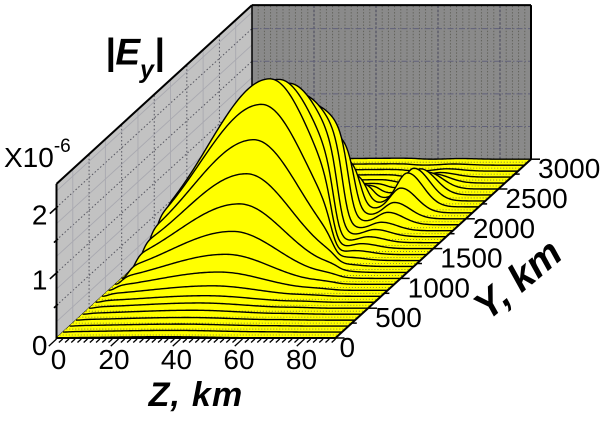 The width and height of the screenshot is (600, 426). Describe the element at coordinates (40, 280) in the screenshot. I see `svg-text: 1` at that location.